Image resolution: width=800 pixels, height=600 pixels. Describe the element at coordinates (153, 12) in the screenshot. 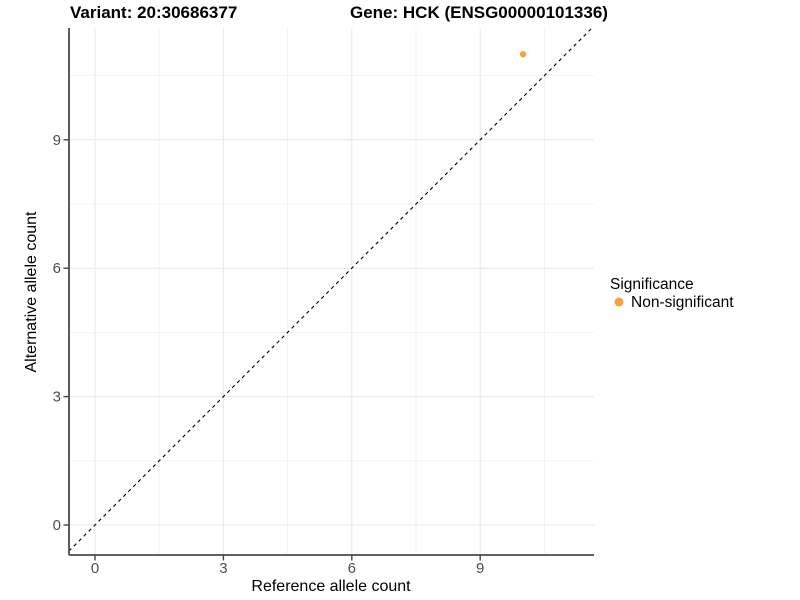

I see `plot-title-variant: Variant: 20:30686377` at that location.